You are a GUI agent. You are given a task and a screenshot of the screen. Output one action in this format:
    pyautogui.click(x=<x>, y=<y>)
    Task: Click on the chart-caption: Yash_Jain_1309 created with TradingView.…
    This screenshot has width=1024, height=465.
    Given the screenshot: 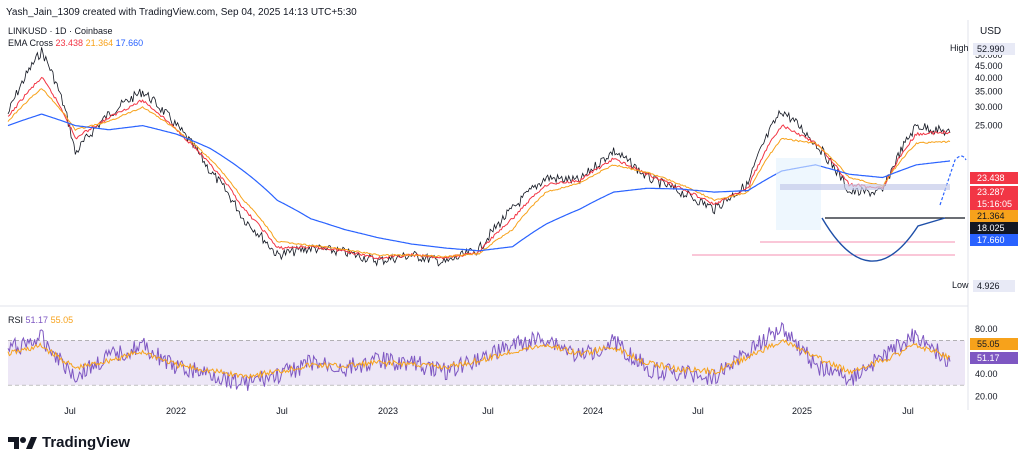 What is the action you would take?
    pyautogui.click(x=181, y=12)
    